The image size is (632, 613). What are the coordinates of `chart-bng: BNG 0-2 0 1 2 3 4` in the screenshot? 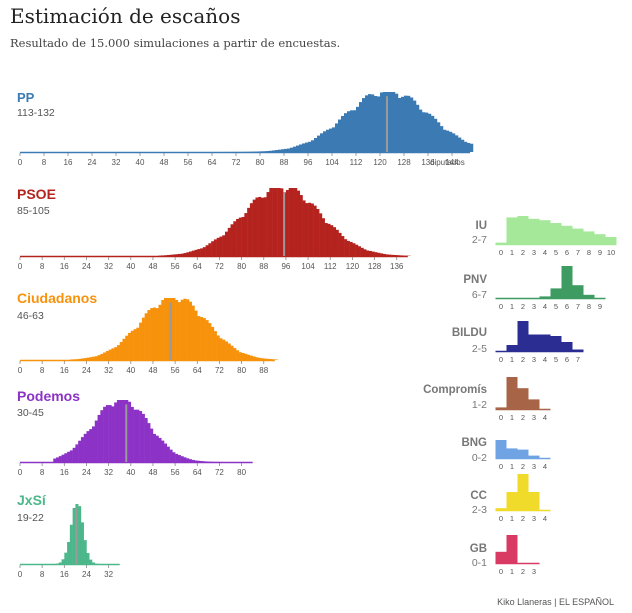 It's located at (506, 454).